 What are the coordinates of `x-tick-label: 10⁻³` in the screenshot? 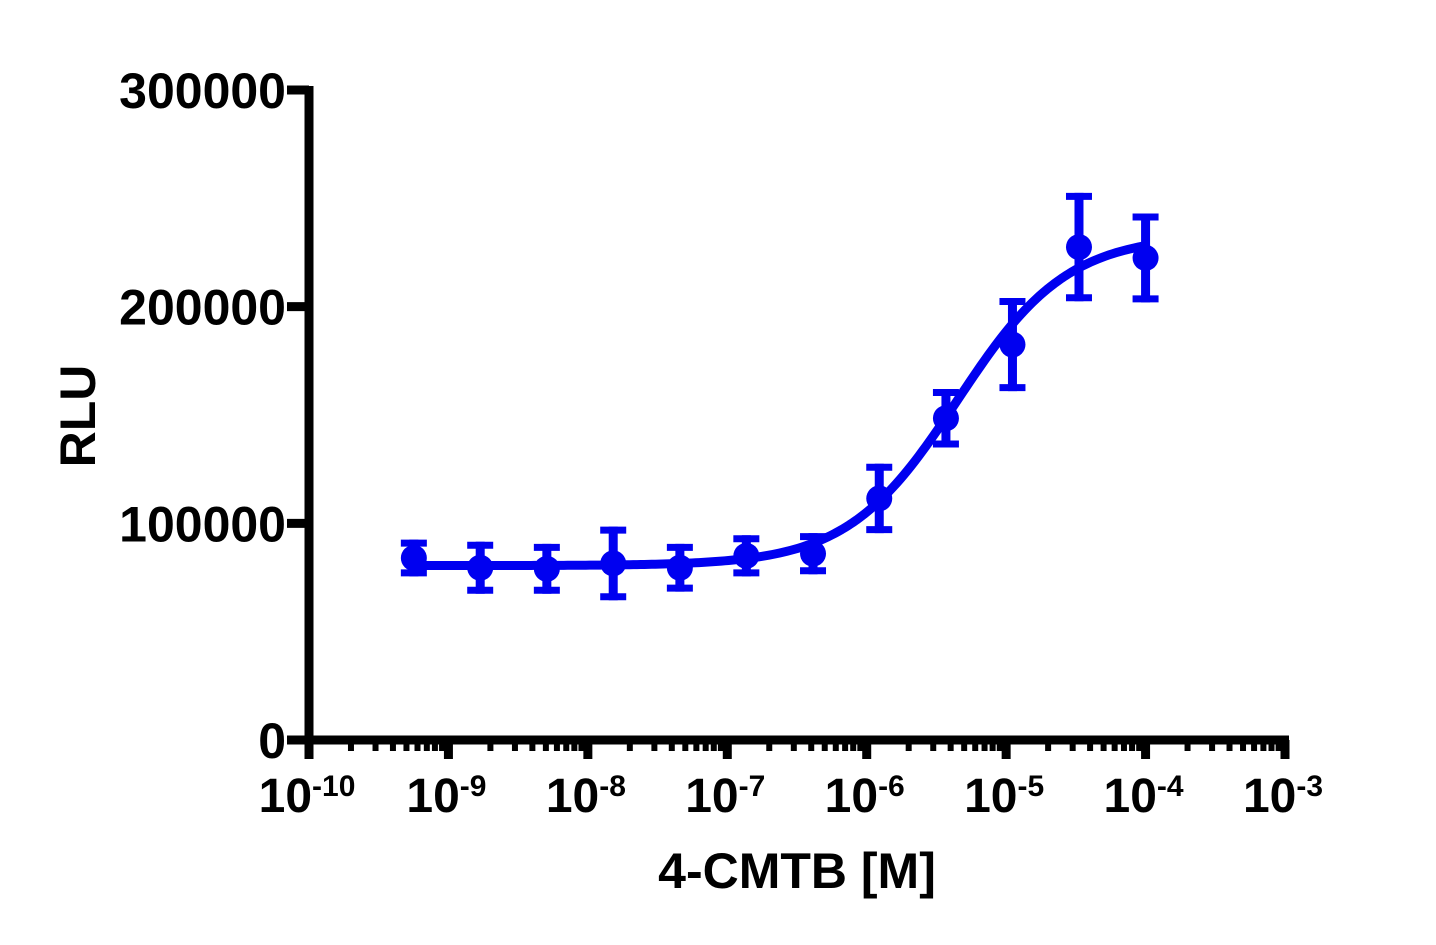 It's located at (1283, 796).